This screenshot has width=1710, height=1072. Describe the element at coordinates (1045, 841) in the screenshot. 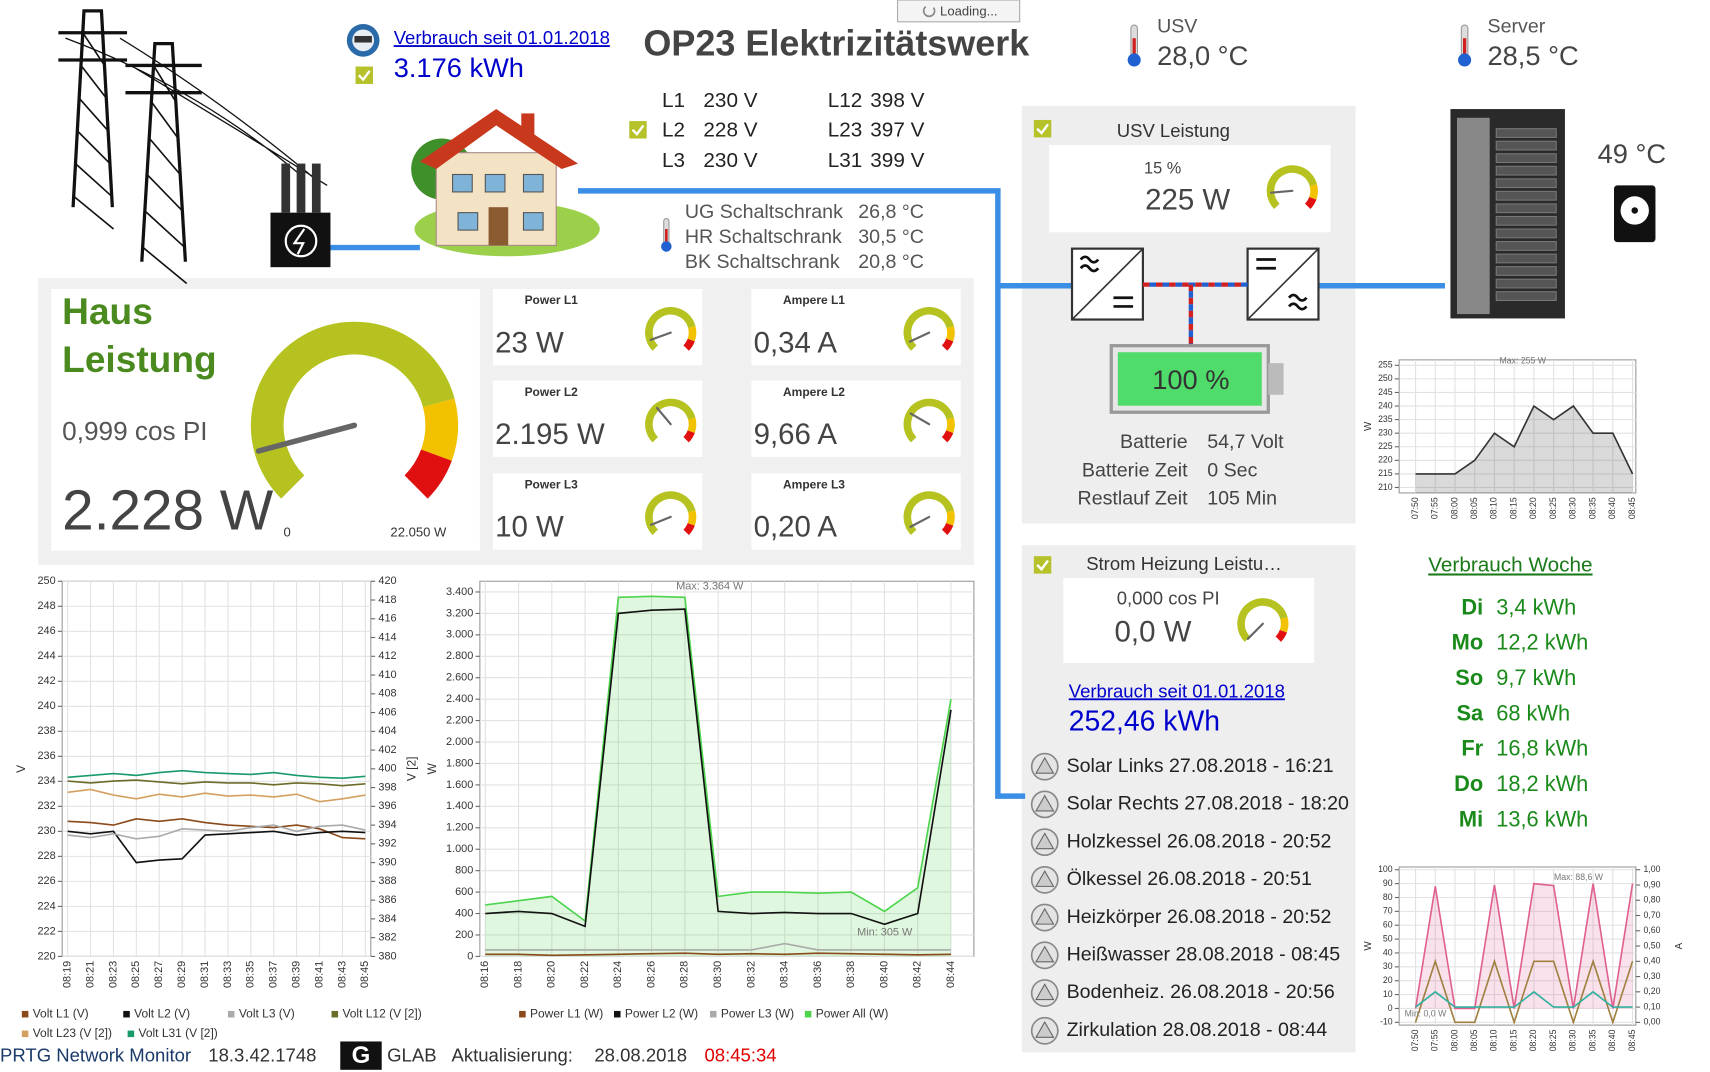

I see `status-icon` at that location.